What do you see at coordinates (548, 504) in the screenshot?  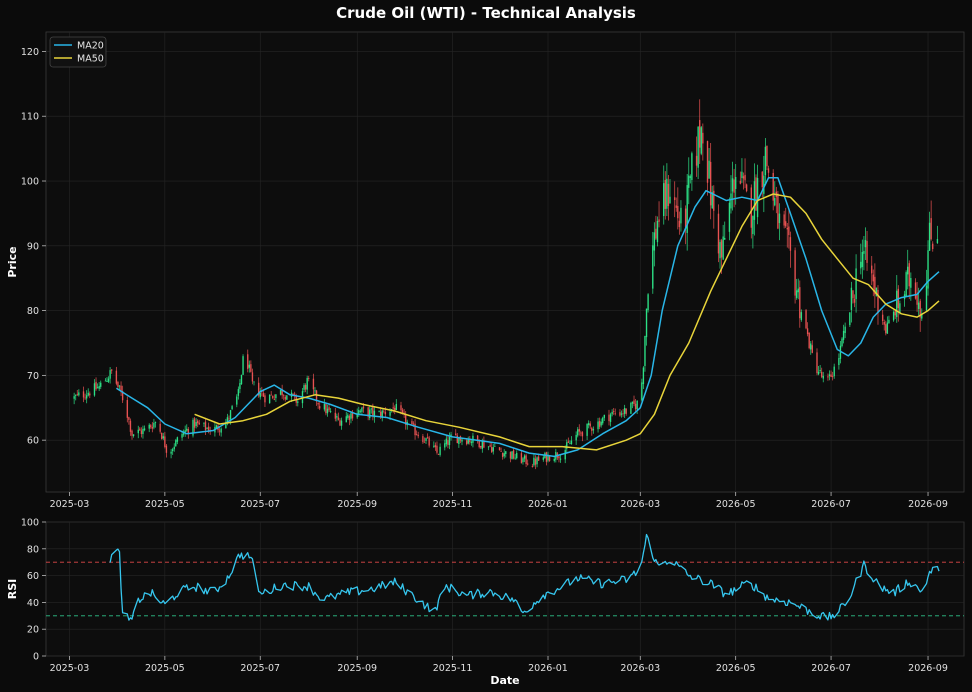 I see `x-tick-label: 2026-01` at bounding box center [548, 504].